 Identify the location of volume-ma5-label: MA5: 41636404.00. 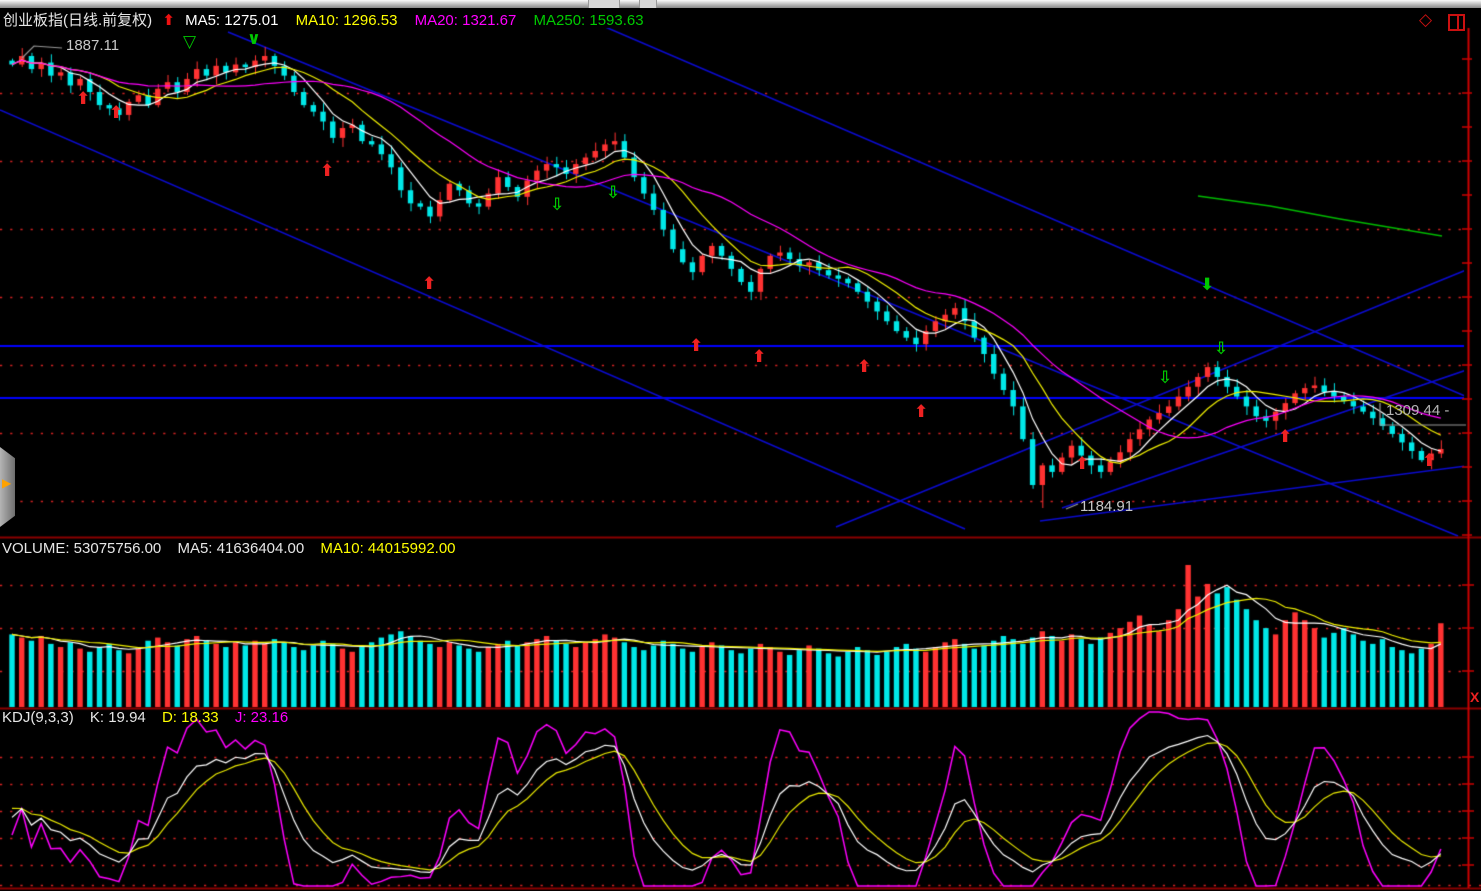
(241, 548).